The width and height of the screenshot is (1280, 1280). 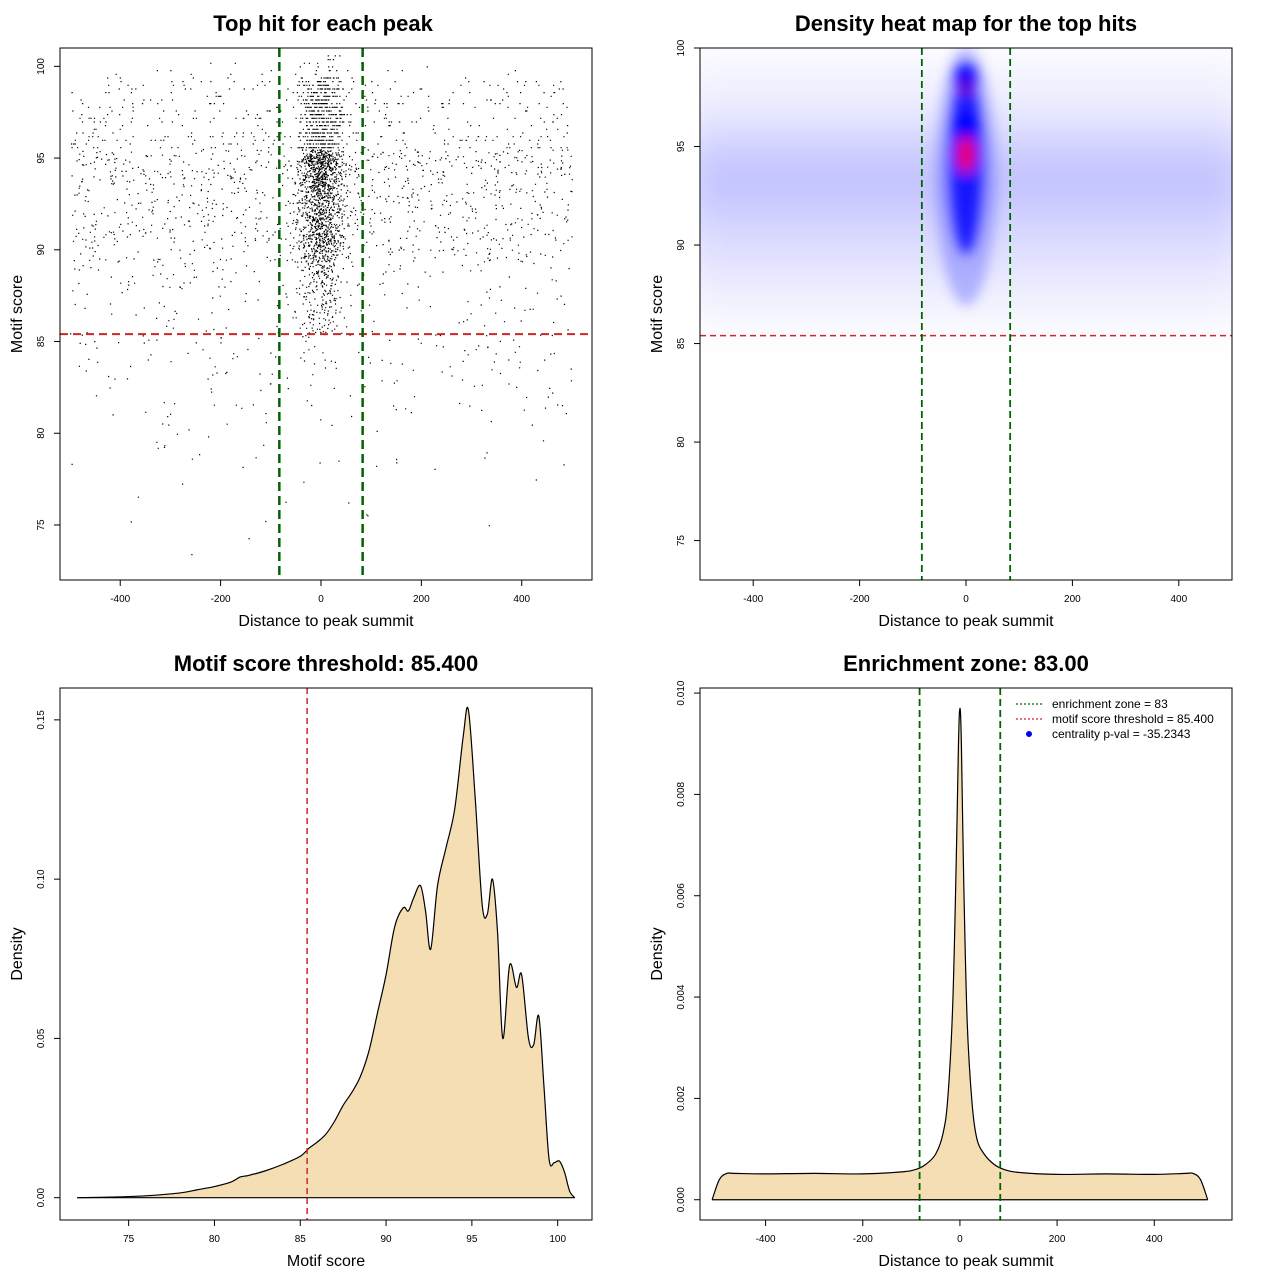 I want to click on heatmap-x-tick-label: 0, so click(x=966, y=599).